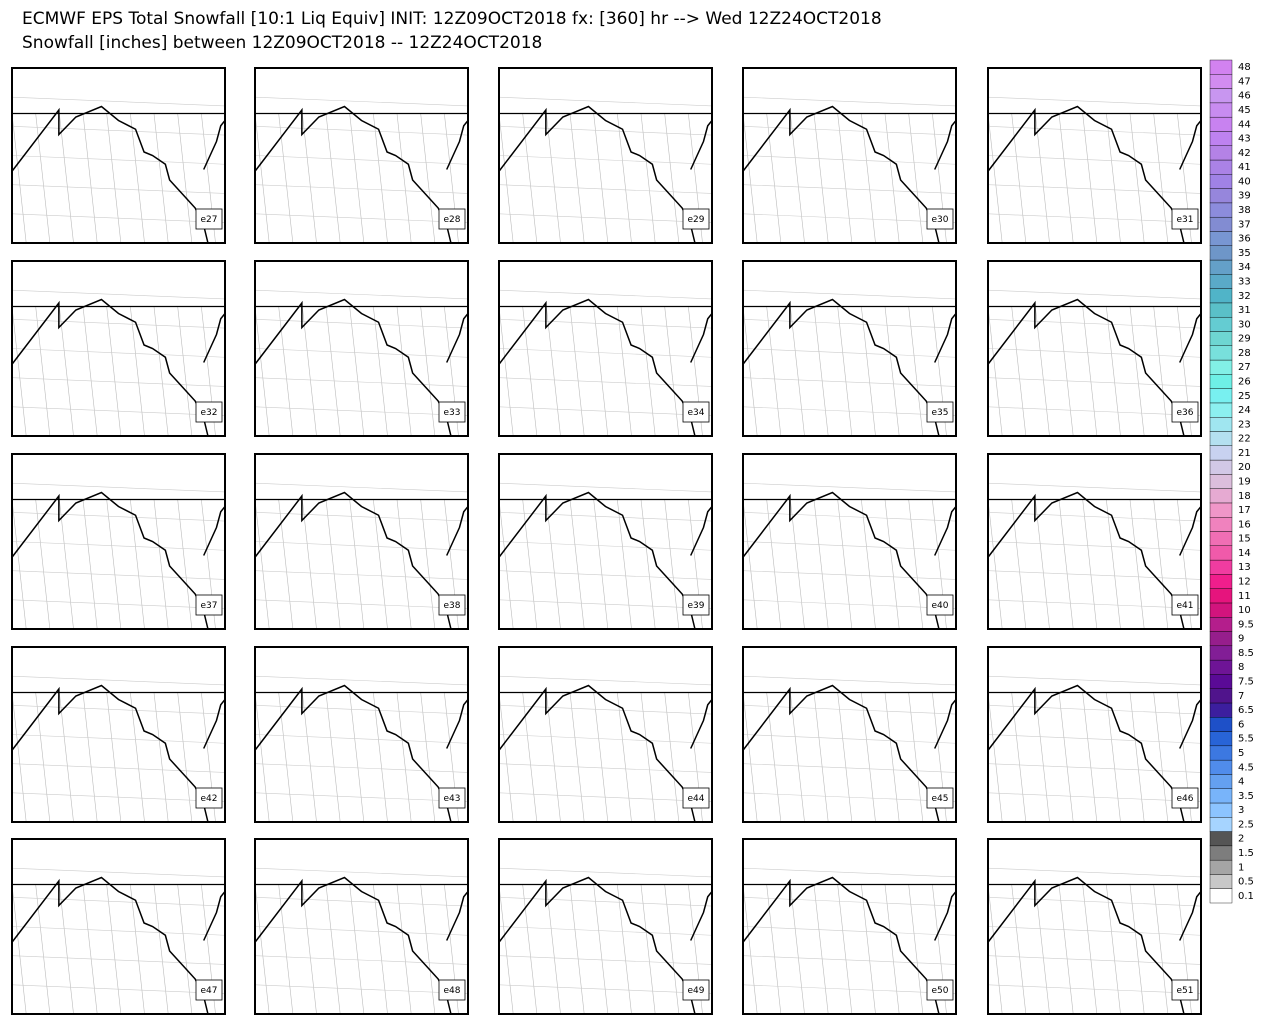  Describe the element at coordinates (696, 991) in the screenshot. I see `member-label: e49` at that location.